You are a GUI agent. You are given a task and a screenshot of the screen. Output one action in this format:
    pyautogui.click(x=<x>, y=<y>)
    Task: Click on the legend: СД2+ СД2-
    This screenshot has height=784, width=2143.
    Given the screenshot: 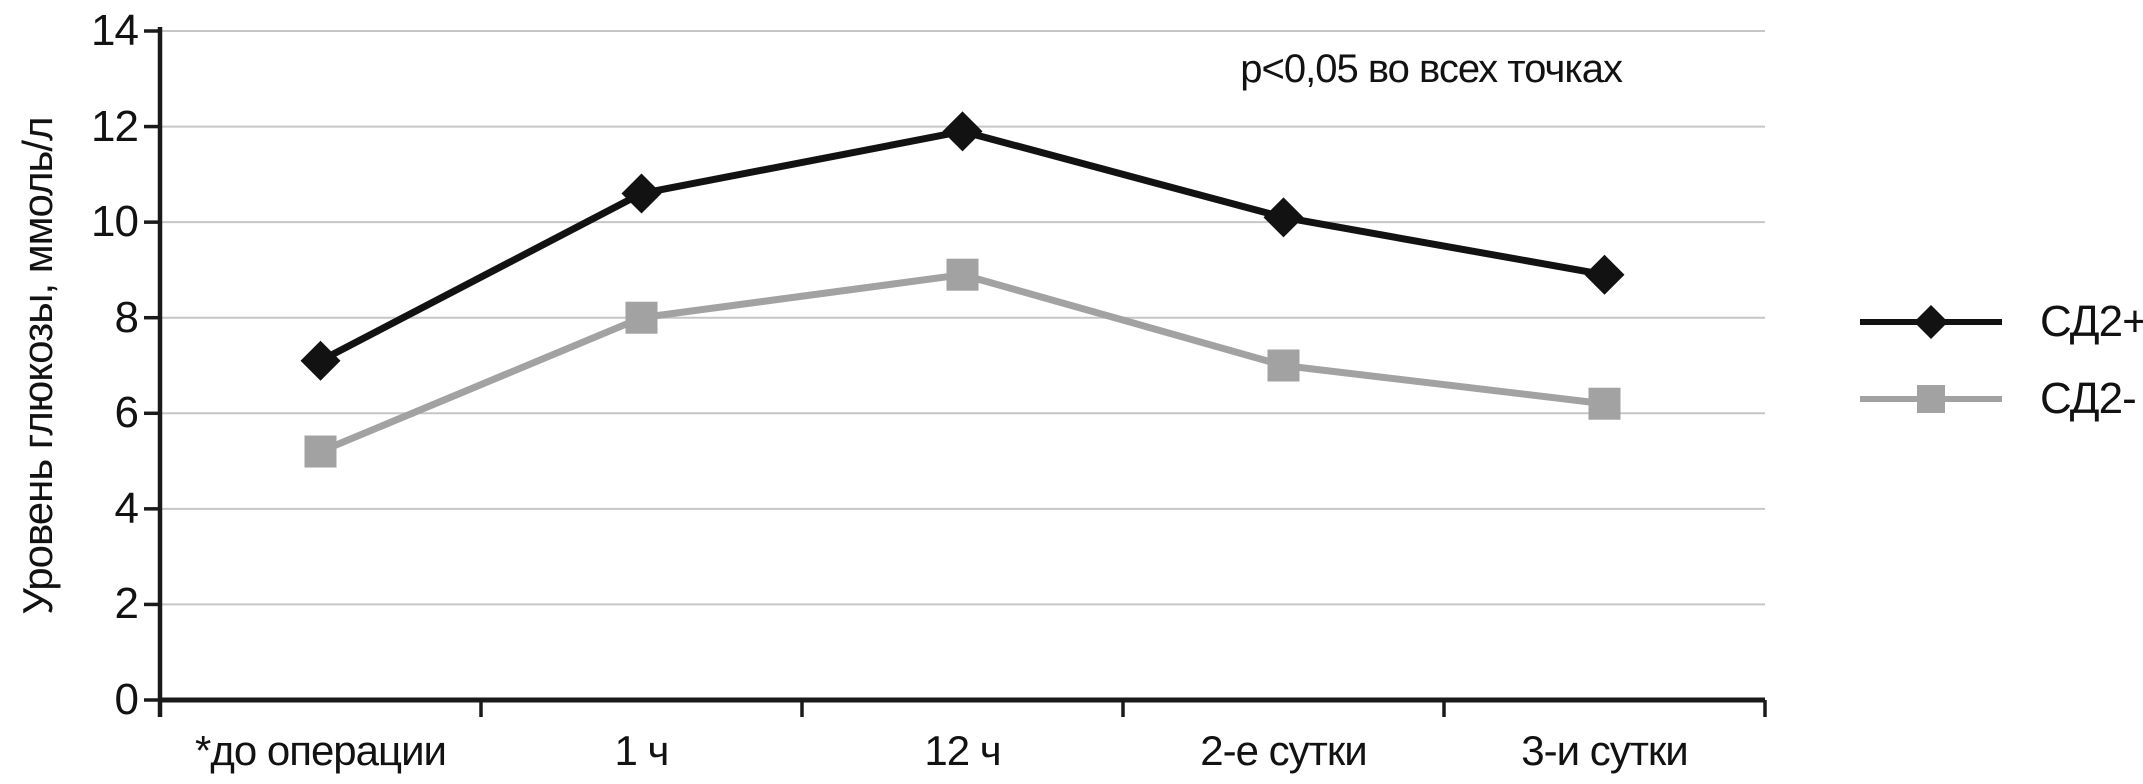 What is the action you would take?
    pyautogui.click(x=2001, y=374)
    